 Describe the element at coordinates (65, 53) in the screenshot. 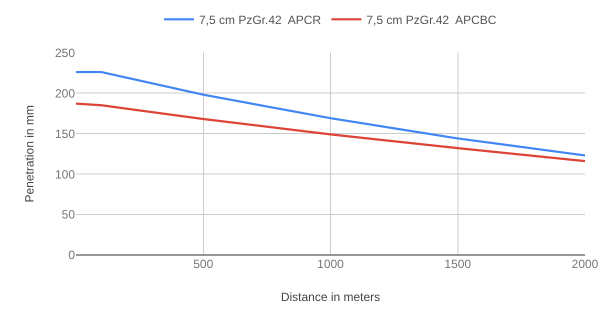

I see `y-tick-label: 250` at that location.